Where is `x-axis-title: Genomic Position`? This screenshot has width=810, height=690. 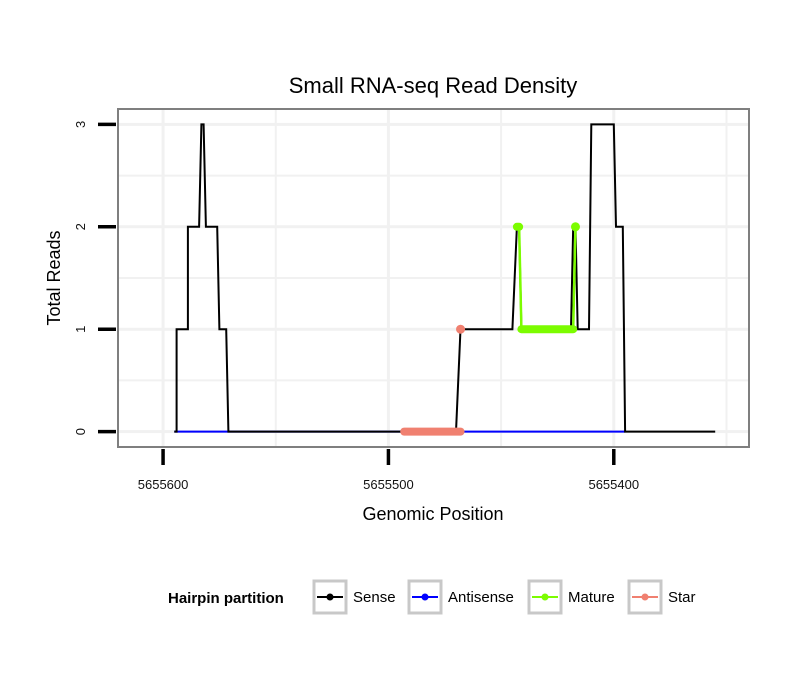 x-axis-title: Genomic Position is located at coordinates (432, 514).